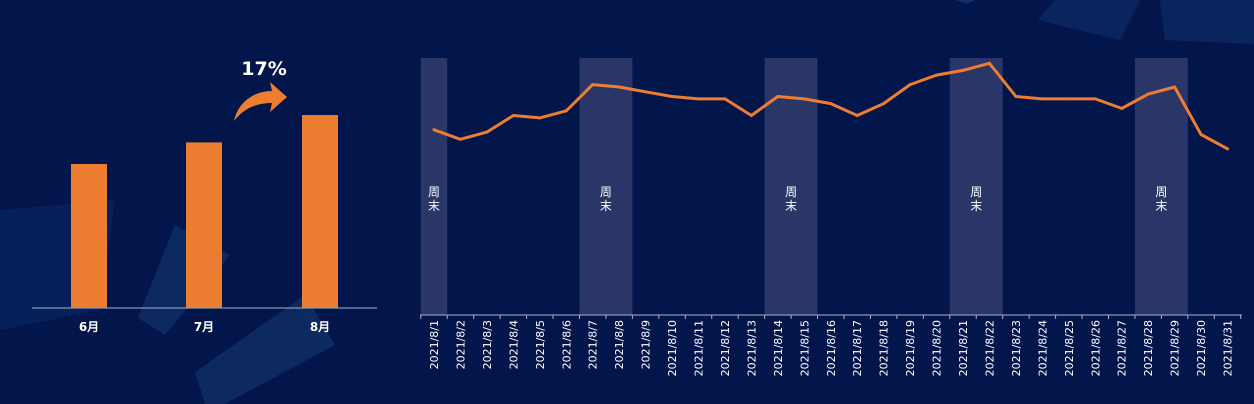 This screenshot has height=404, width=1254. I want to click on x-tick-label: 2021/8/25, so click(1069, 348).